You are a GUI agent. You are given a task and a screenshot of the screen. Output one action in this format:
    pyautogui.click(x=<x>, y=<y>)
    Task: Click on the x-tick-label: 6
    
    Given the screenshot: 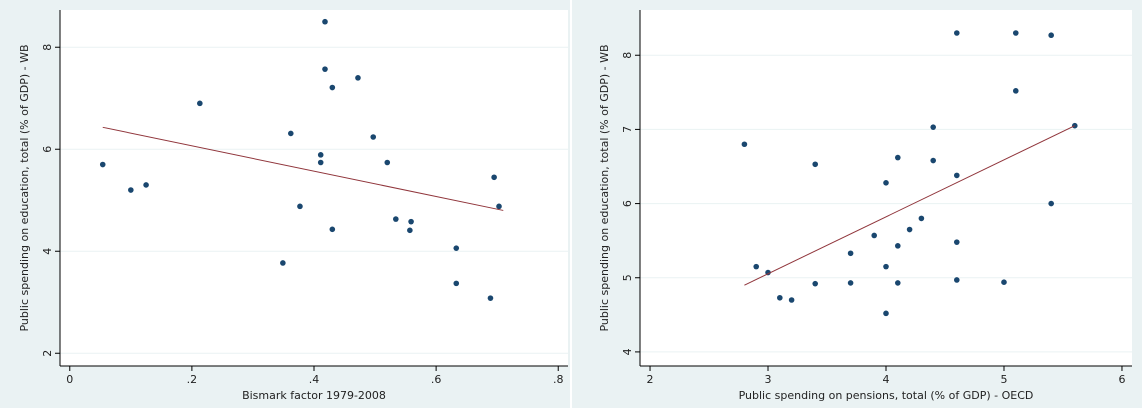 What is the action you would take?
    pyautogui.click(x=1121, y=379)
    